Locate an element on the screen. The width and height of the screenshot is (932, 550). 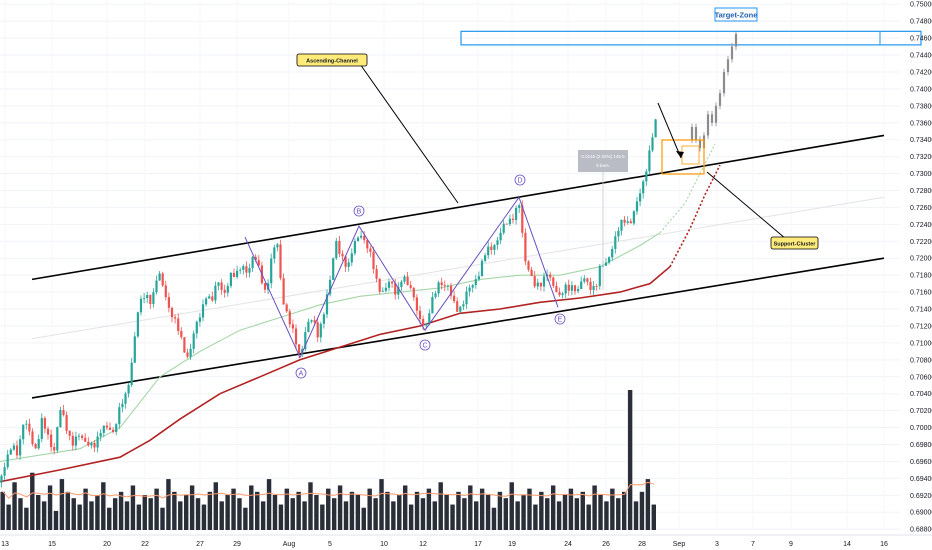
projection-bars is located at coordinates (714, 91).